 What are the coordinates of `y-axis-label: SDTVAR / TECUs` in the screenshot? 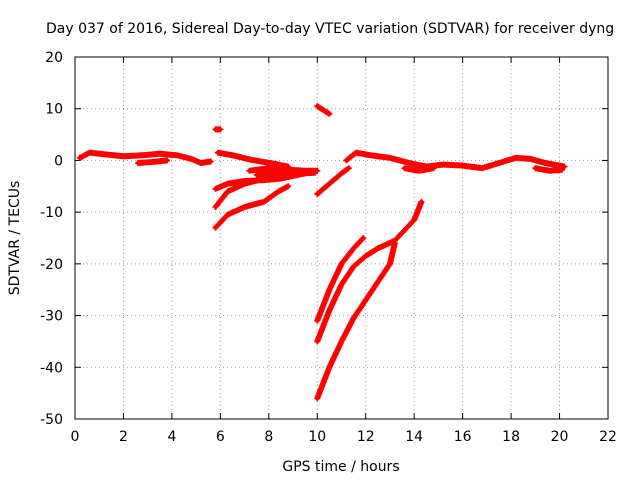 It's located at (15, 238).